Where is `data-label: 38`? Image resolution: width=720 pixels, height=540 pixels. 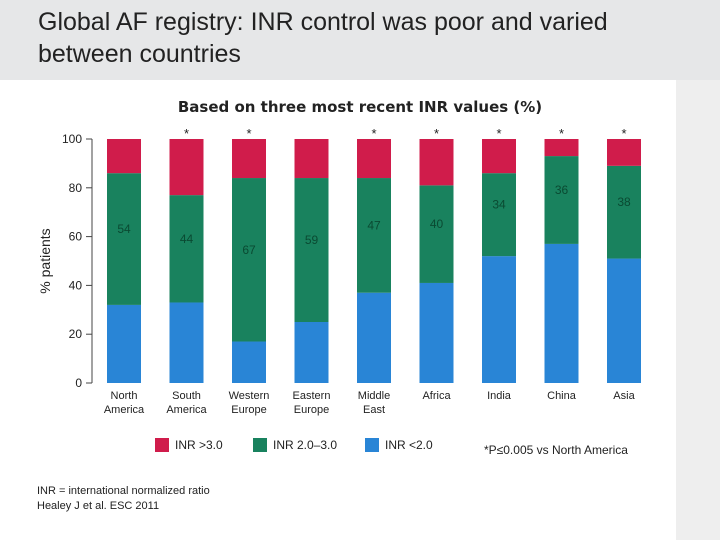 data-label: 38 is located at coordinates (624, 202).